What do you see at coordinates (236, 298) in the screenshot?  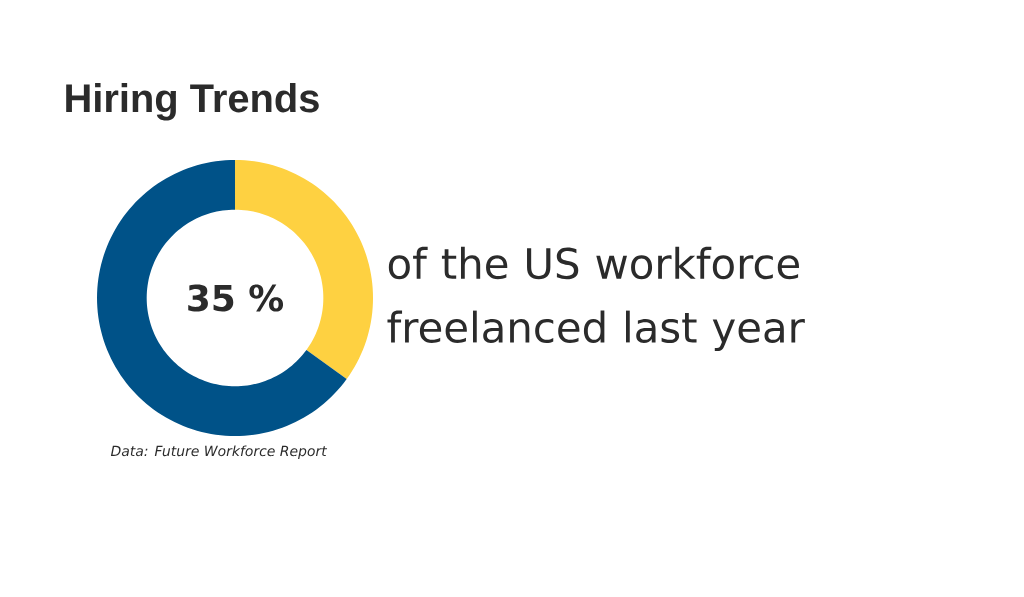 I see `text: 35 %` at bounding box center [236, 298].